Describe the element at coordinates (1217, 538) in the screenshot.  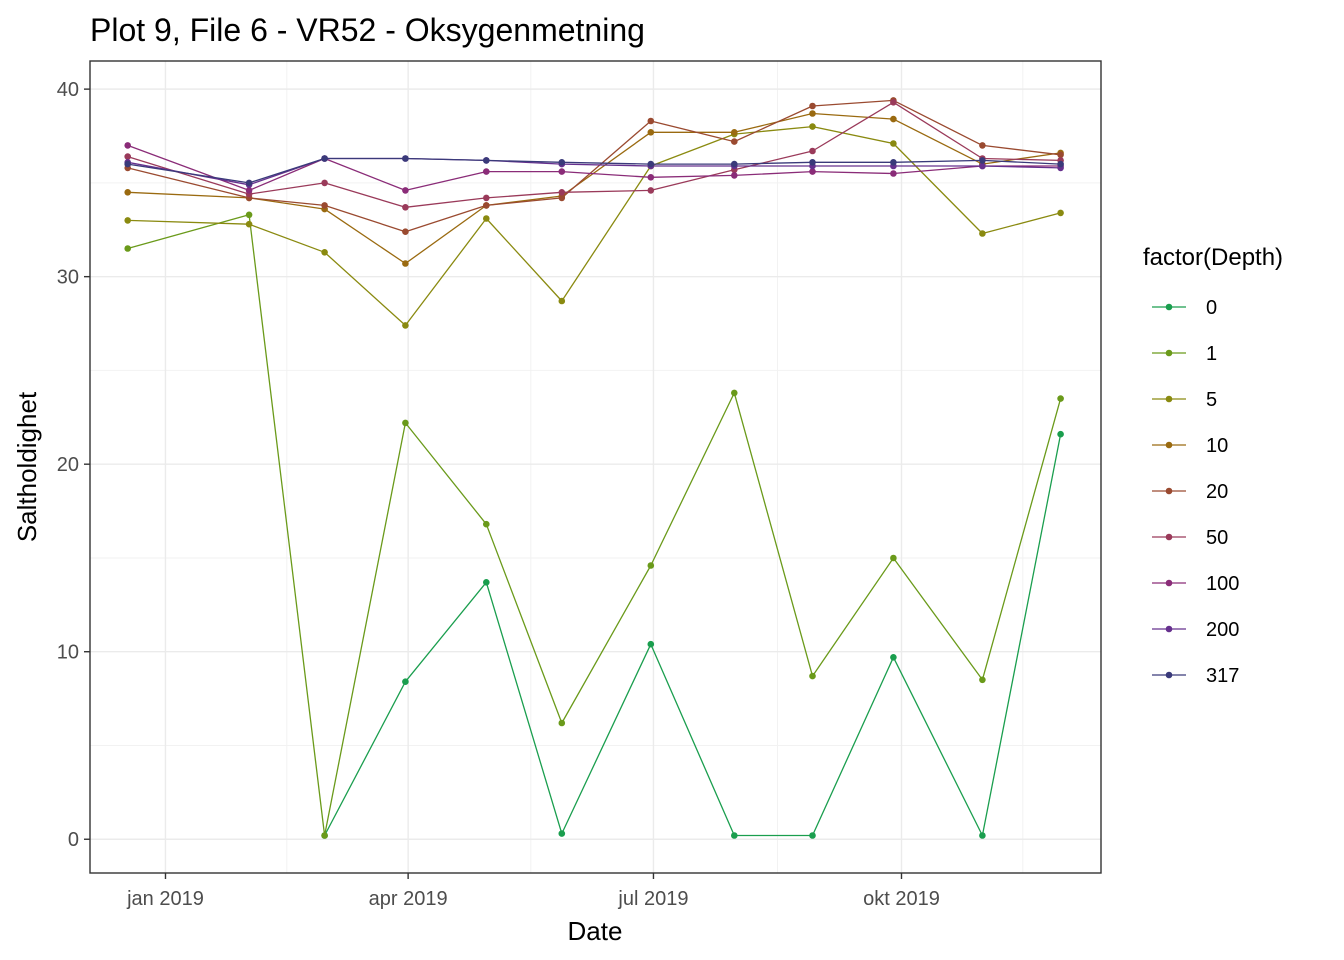
I see `legend-label: 50` at that location.